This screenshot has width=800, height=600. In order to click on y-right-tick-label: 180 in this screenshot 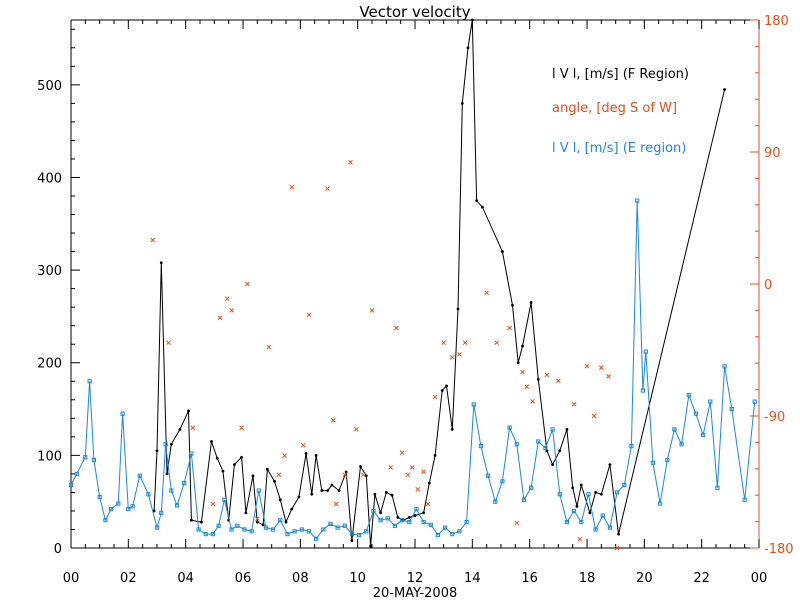, I will do `click(776, 21)`.